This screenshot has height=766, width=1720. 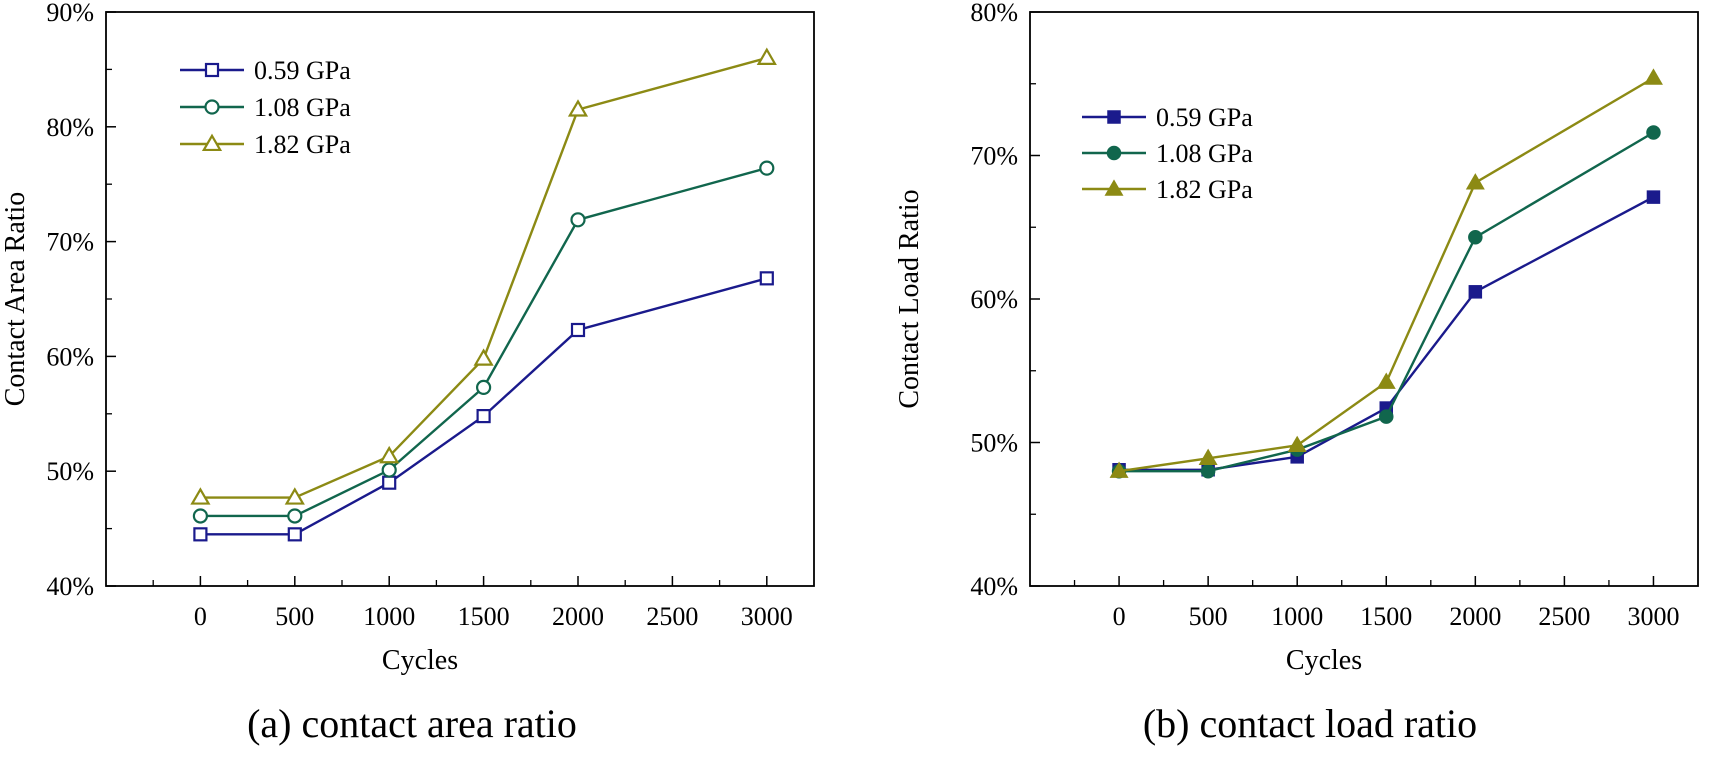 I want to click on panel-caption: (a) contact area ratio, so click(x=412, y=723).